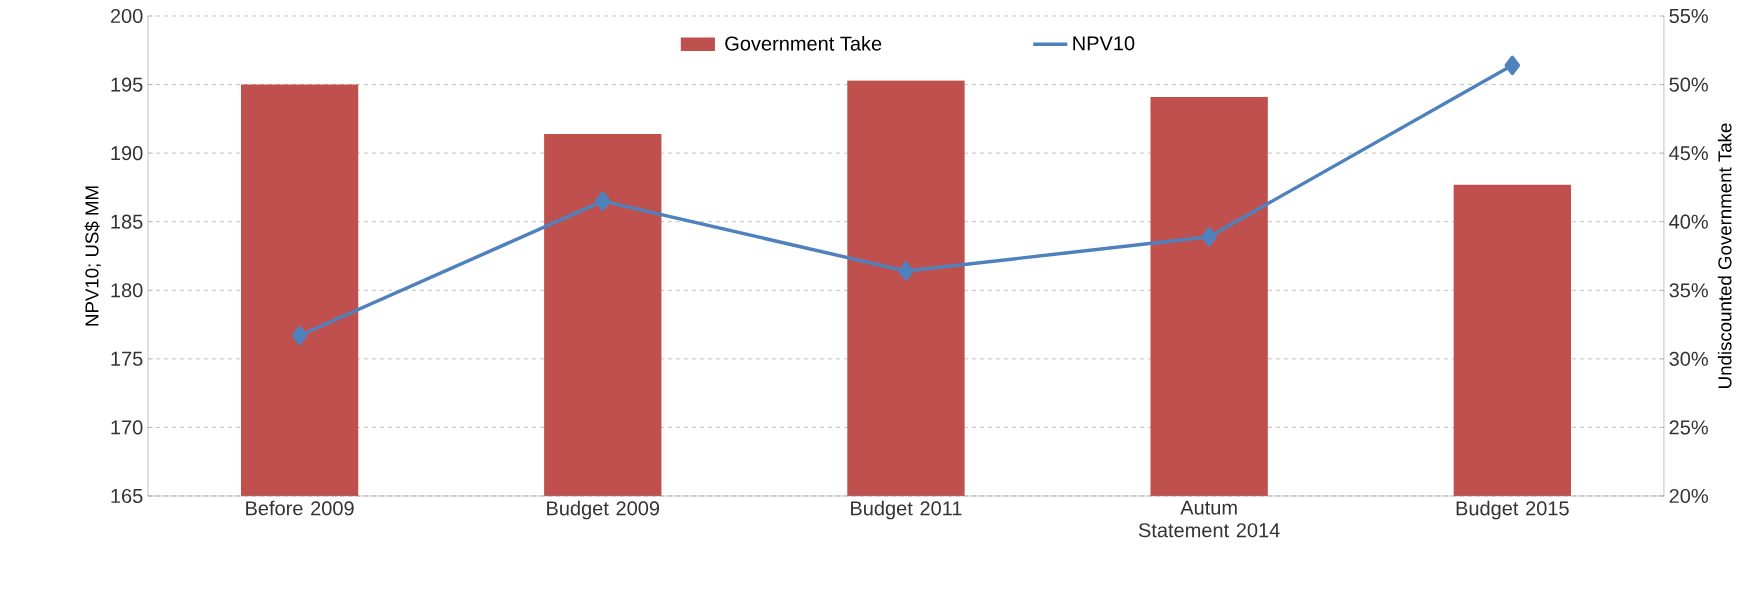  What do you see at coordinates (127, 290) in the screenshot?
I see `y-tick-label: 180` at bounding box center [127, 290].